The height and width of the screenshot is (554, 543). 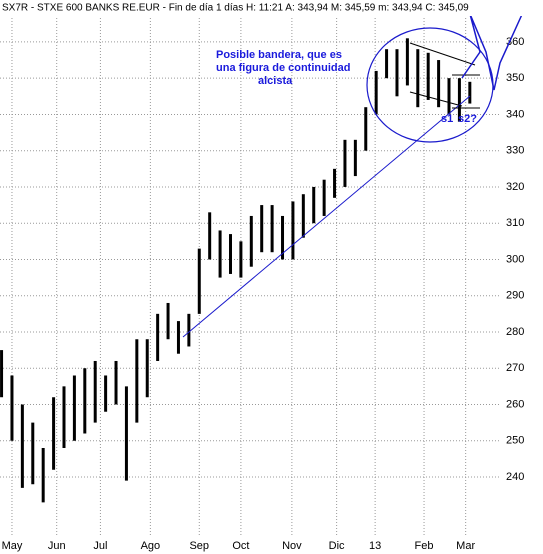 What do you see at coordinates (515, 332) in the screenshot?
I see `y-tick-label: 280` at bounding box center [515, 332].